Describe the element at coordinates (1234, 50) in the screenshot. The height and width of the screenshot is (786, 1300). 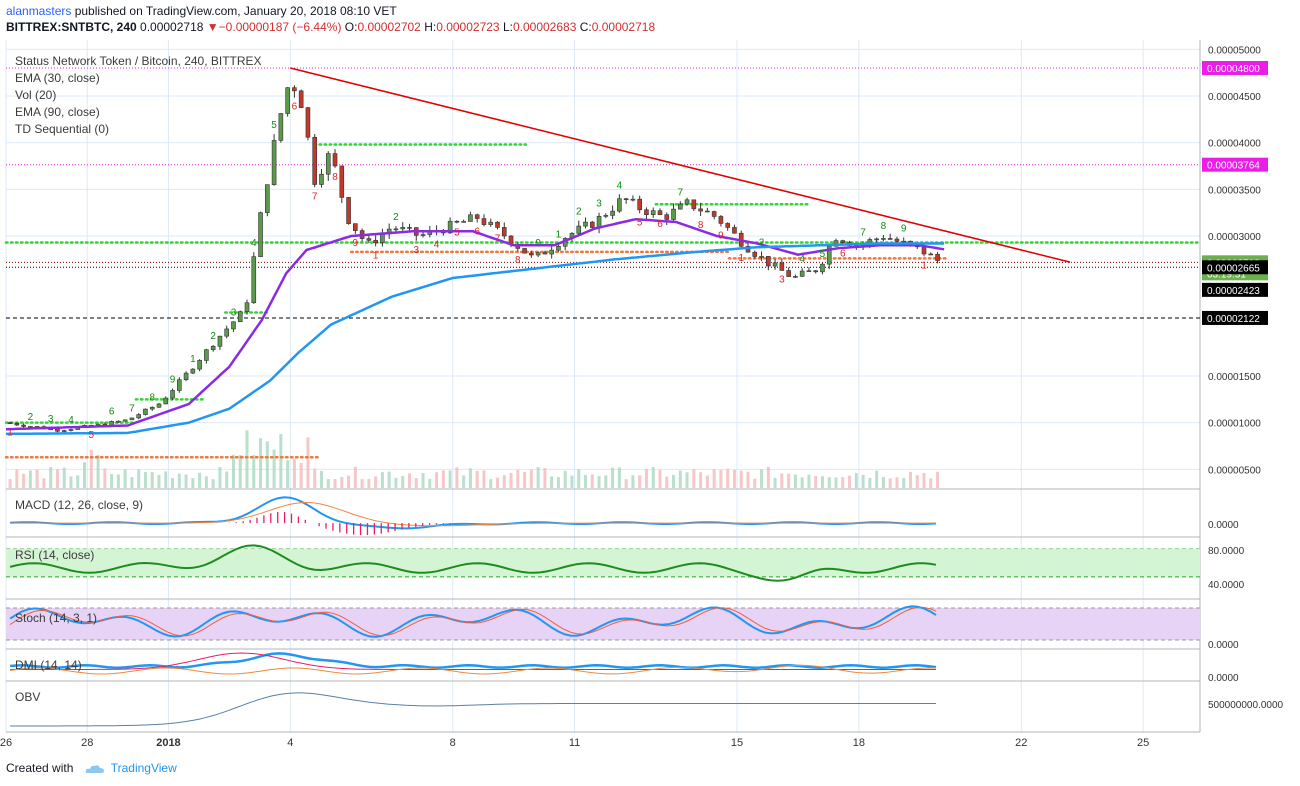
I see `price-tick-label: 0.00005000` at that location.